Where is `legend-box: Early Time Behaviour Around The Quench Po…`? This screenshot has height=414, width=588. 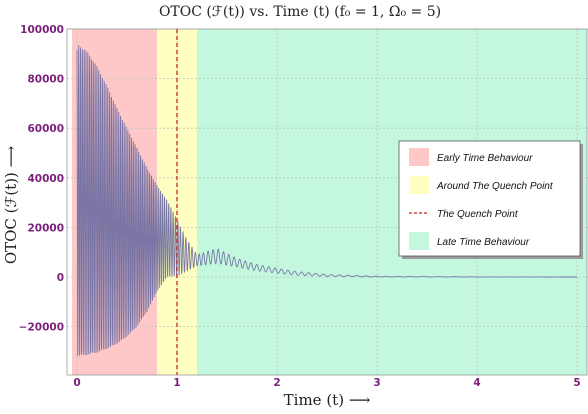 legend-box: Early Time Behaviour Around The Quench Po… is located at coordinates (490, 199).